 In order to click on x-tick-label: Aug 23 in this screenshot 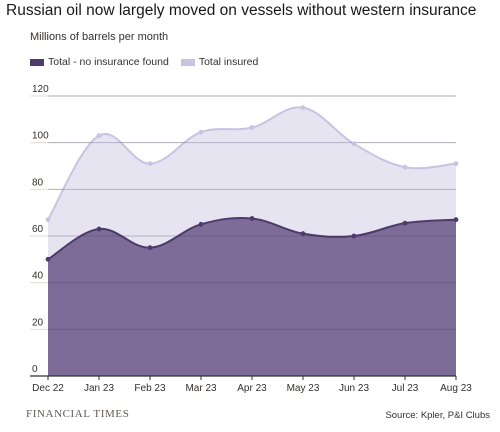, I will do `click(456, 388)`.